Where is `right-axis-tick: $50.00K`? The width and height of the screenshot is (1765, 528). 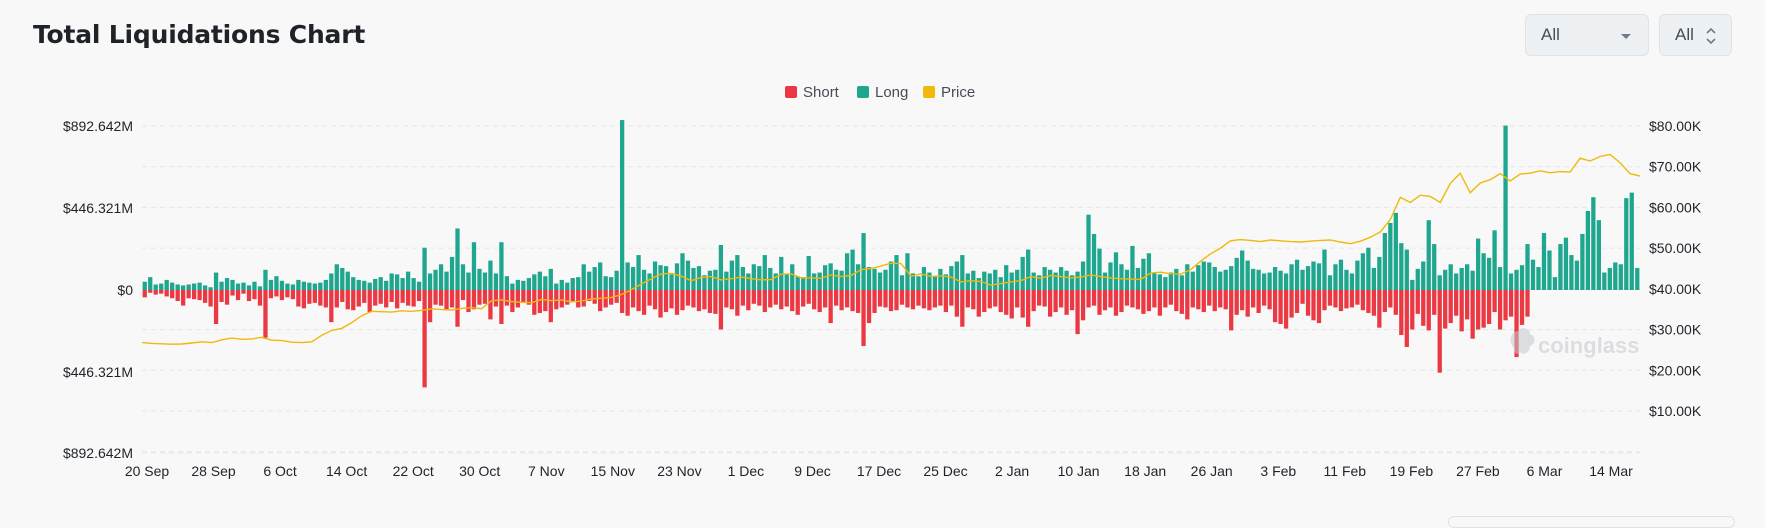 right-axis-tick: $50.00K is located at coordinates (1675, 248).